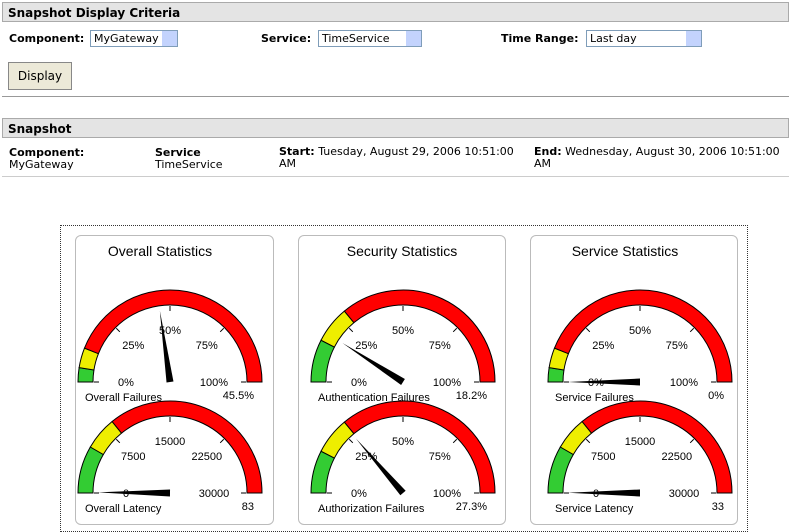  Describe the element at coordinates (471, 507) in the screenshot. I see `gauge-value: 27.3%` at that location.